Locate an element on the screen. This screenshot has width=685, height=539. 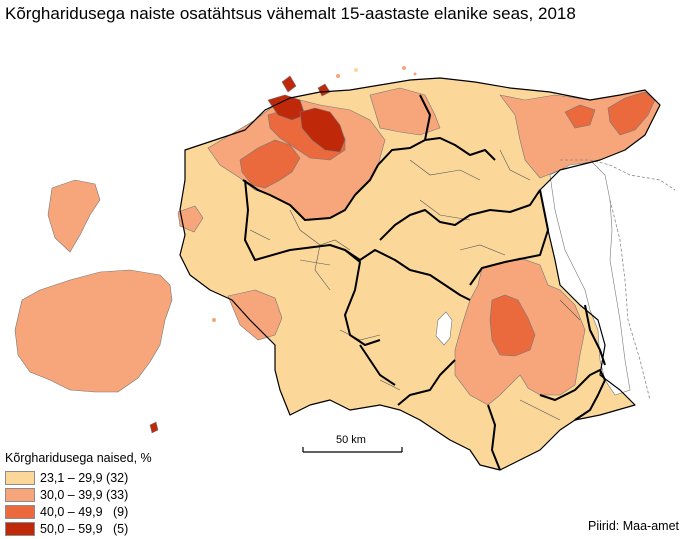
legend-item: 50,0 – 59,9 (5) is located at coordinates (78, 528).